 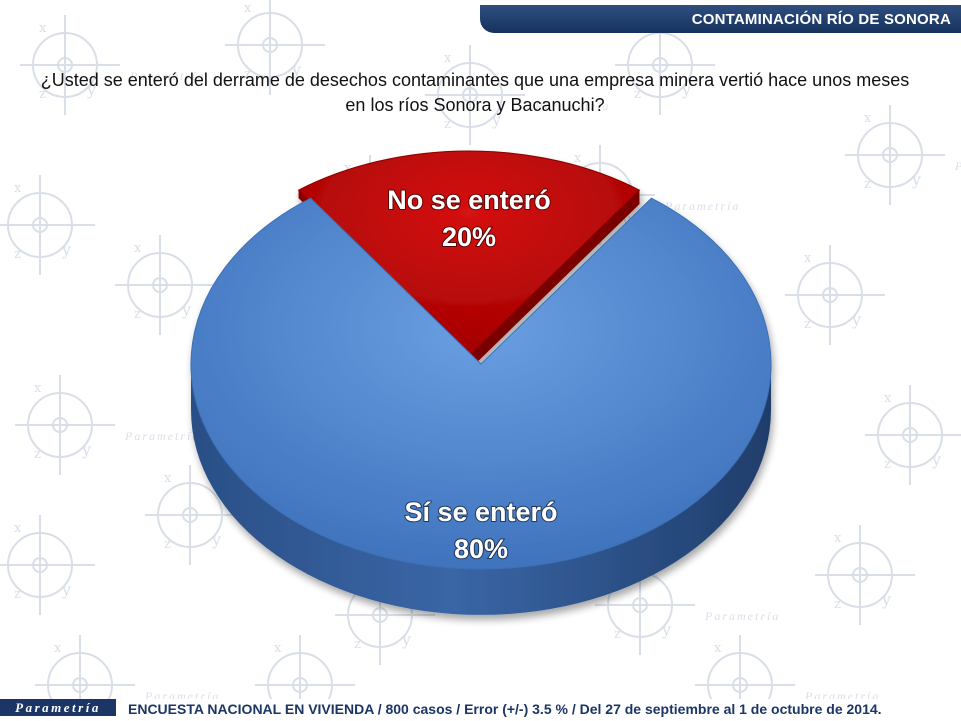 What do you see at coordinates (469, 237) in the screenshot?
I see `slice-value-label: 20%` at bounding box center [469, 237].